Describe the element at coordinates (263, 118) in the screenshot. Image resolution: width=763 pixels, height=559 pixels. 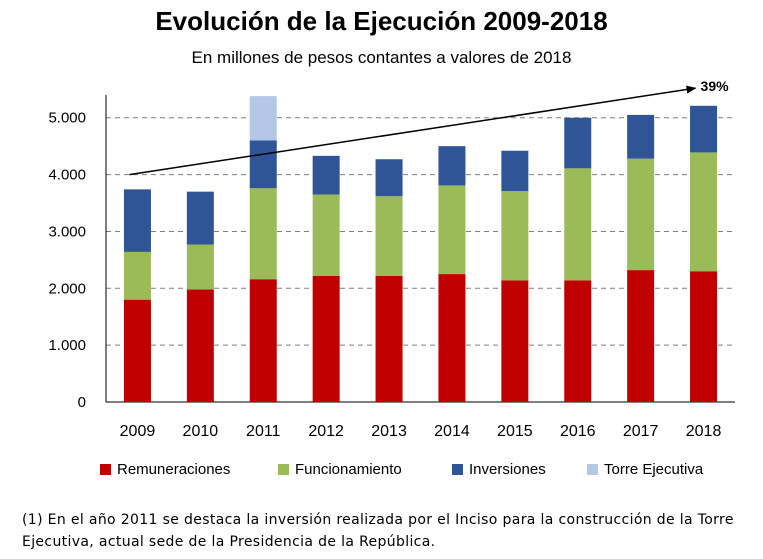
I see `bar-torre-ejecutiva-2011` at that location.